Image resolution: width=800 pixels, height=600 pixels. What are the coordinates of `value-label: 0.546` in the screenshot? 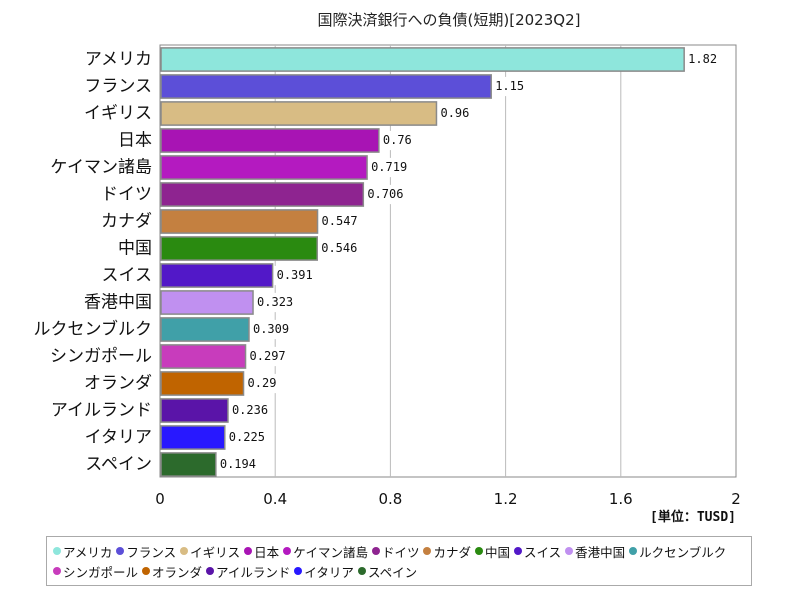 It's located at (339, 248).